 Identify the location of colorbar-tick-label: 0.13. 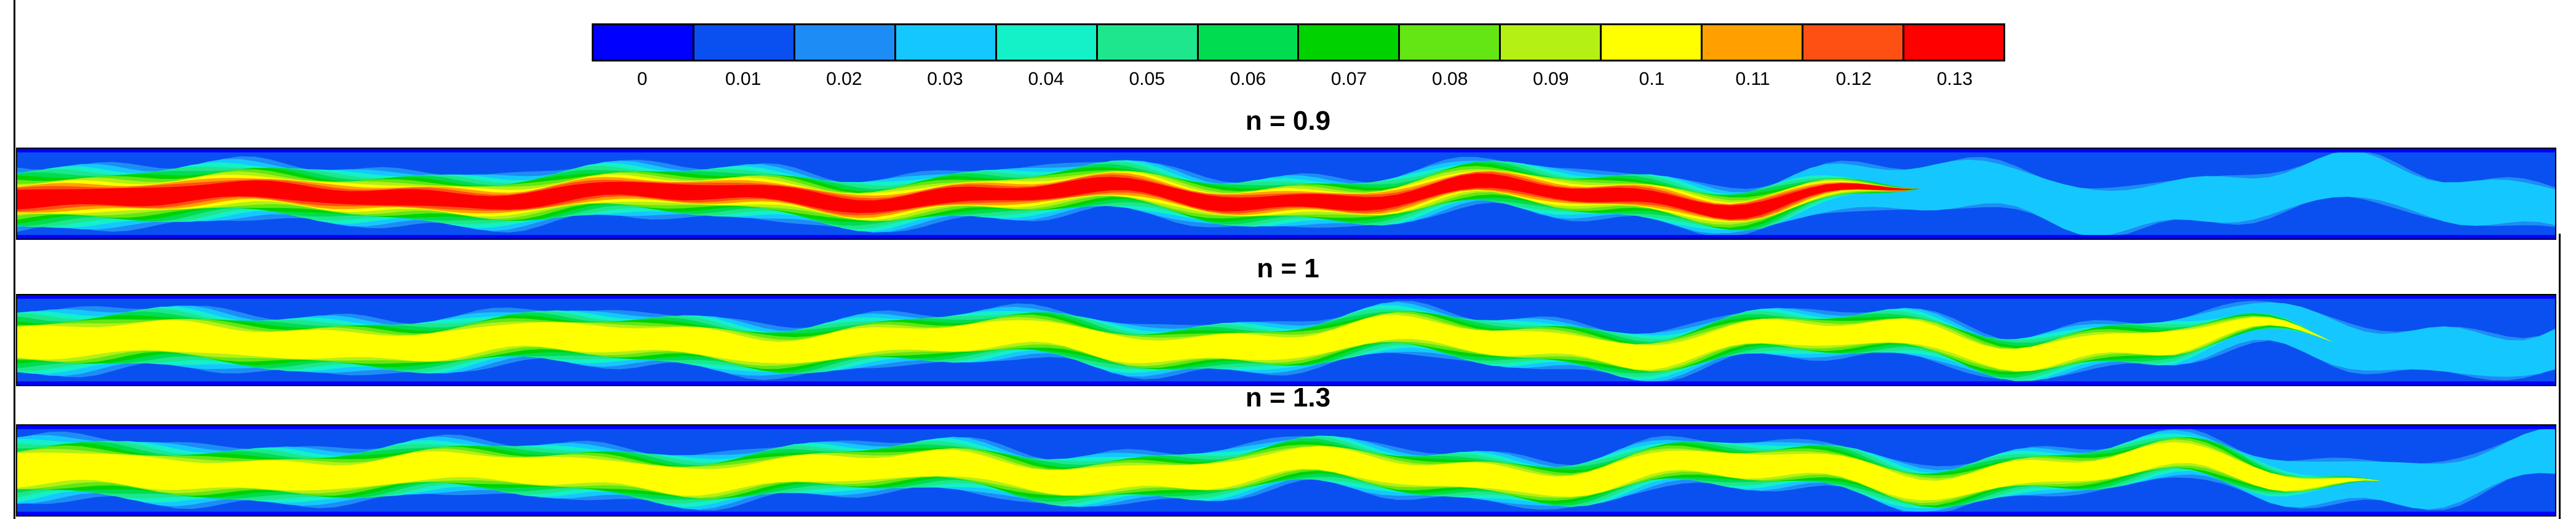
(1954, 79).